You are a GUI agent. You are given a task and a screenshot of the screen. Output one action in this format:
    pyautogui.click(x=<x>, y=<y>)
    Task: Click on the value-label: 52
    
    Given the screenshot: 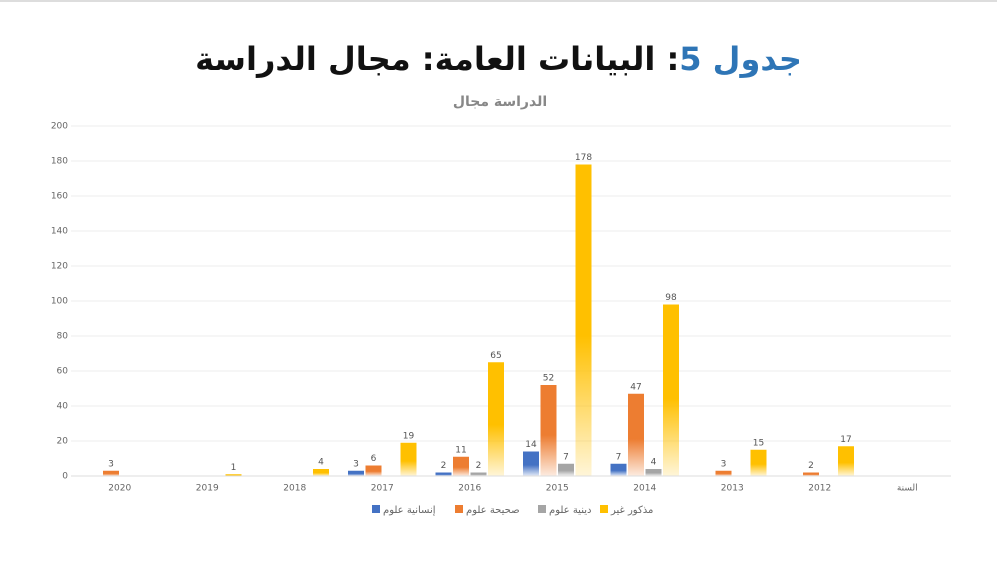 What is the action you would take?
    pyautogui.click(x=548, y=379)
    